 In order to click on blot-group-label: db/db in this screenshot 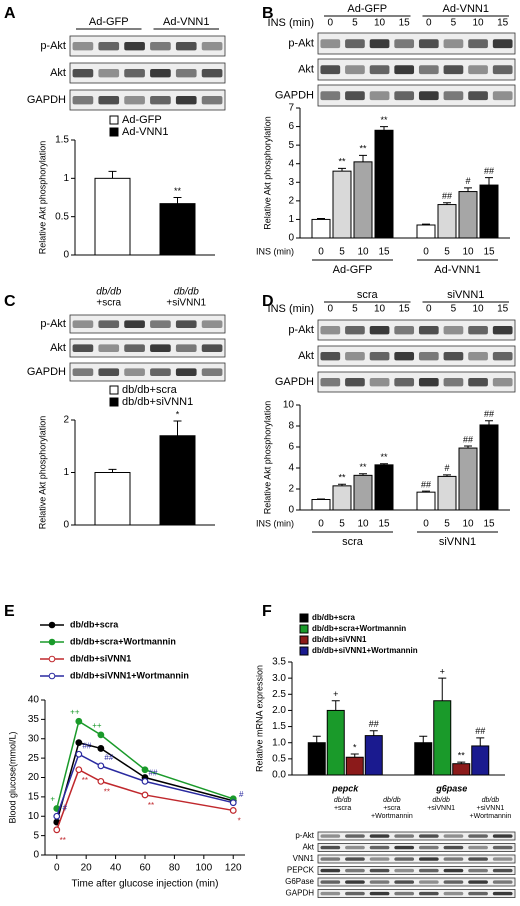, I will do `click(343, 800)`.